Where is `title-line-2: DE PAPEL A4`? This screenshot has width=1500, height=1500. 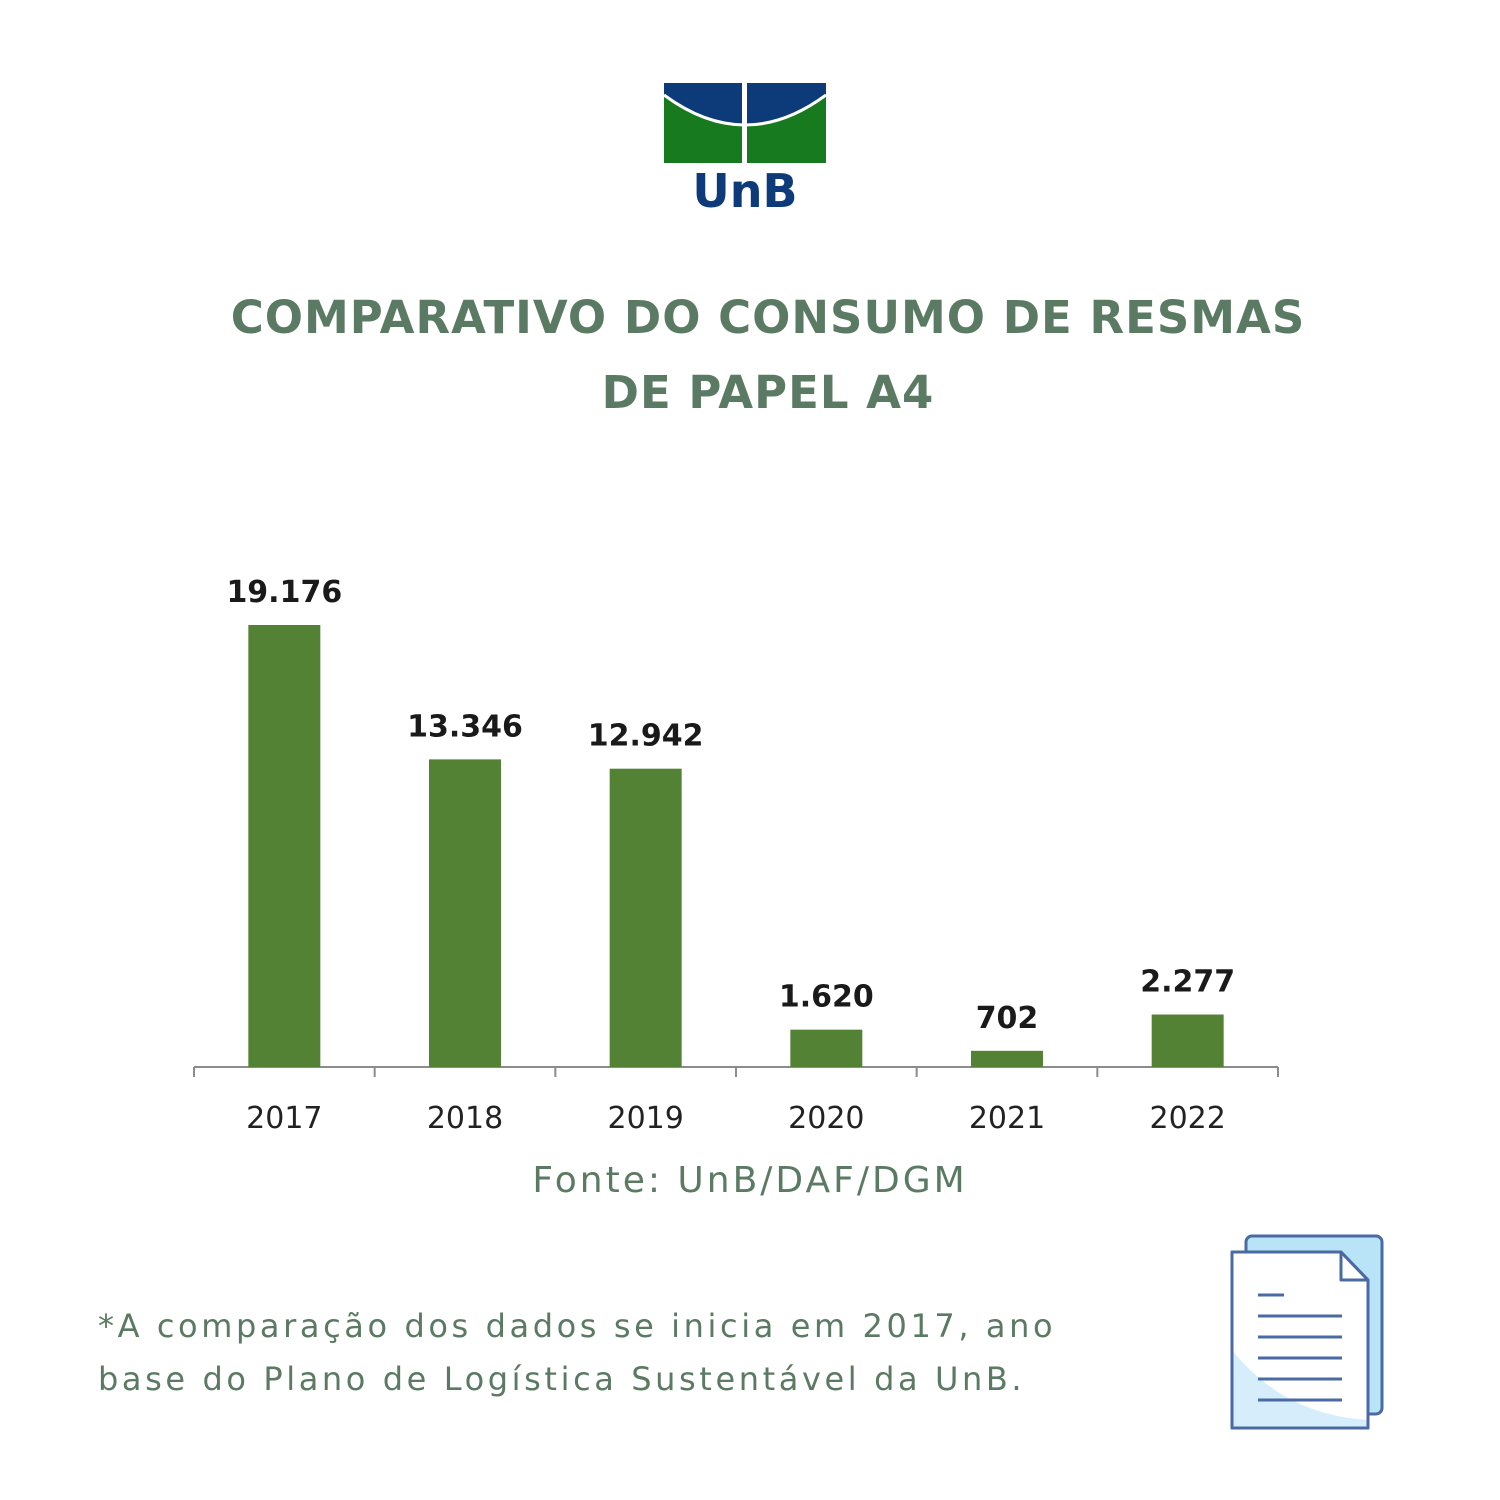 title-line-2: DE PAPEL A4 is located at coordinates (768, 392).